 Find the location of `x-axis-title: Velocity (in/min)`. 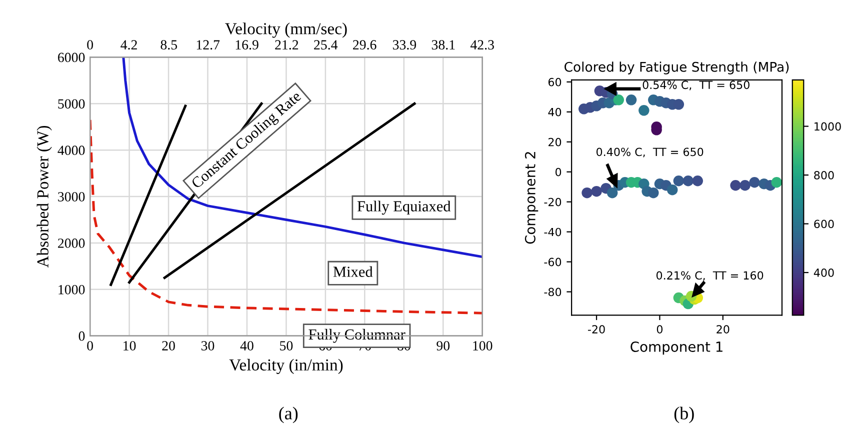

x-axis-title: Velocity (in/min) is located at coordinates (286, 366).